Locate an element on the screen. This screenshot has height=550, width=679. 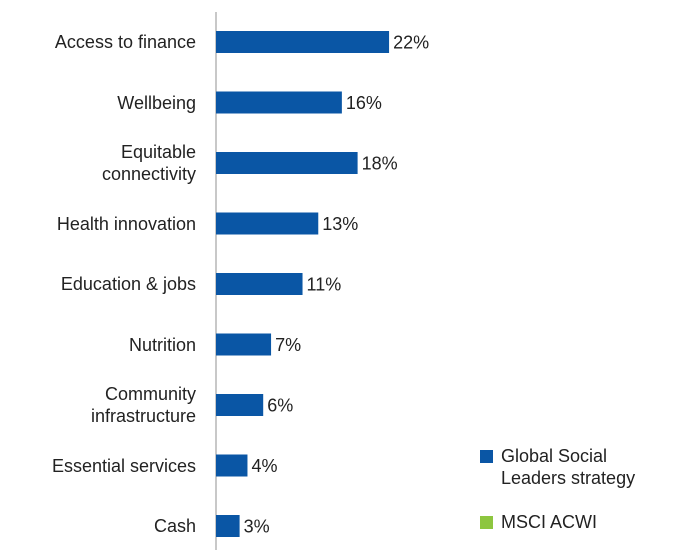
category-label: Community infrastructure is located at coordinates (143, 405).